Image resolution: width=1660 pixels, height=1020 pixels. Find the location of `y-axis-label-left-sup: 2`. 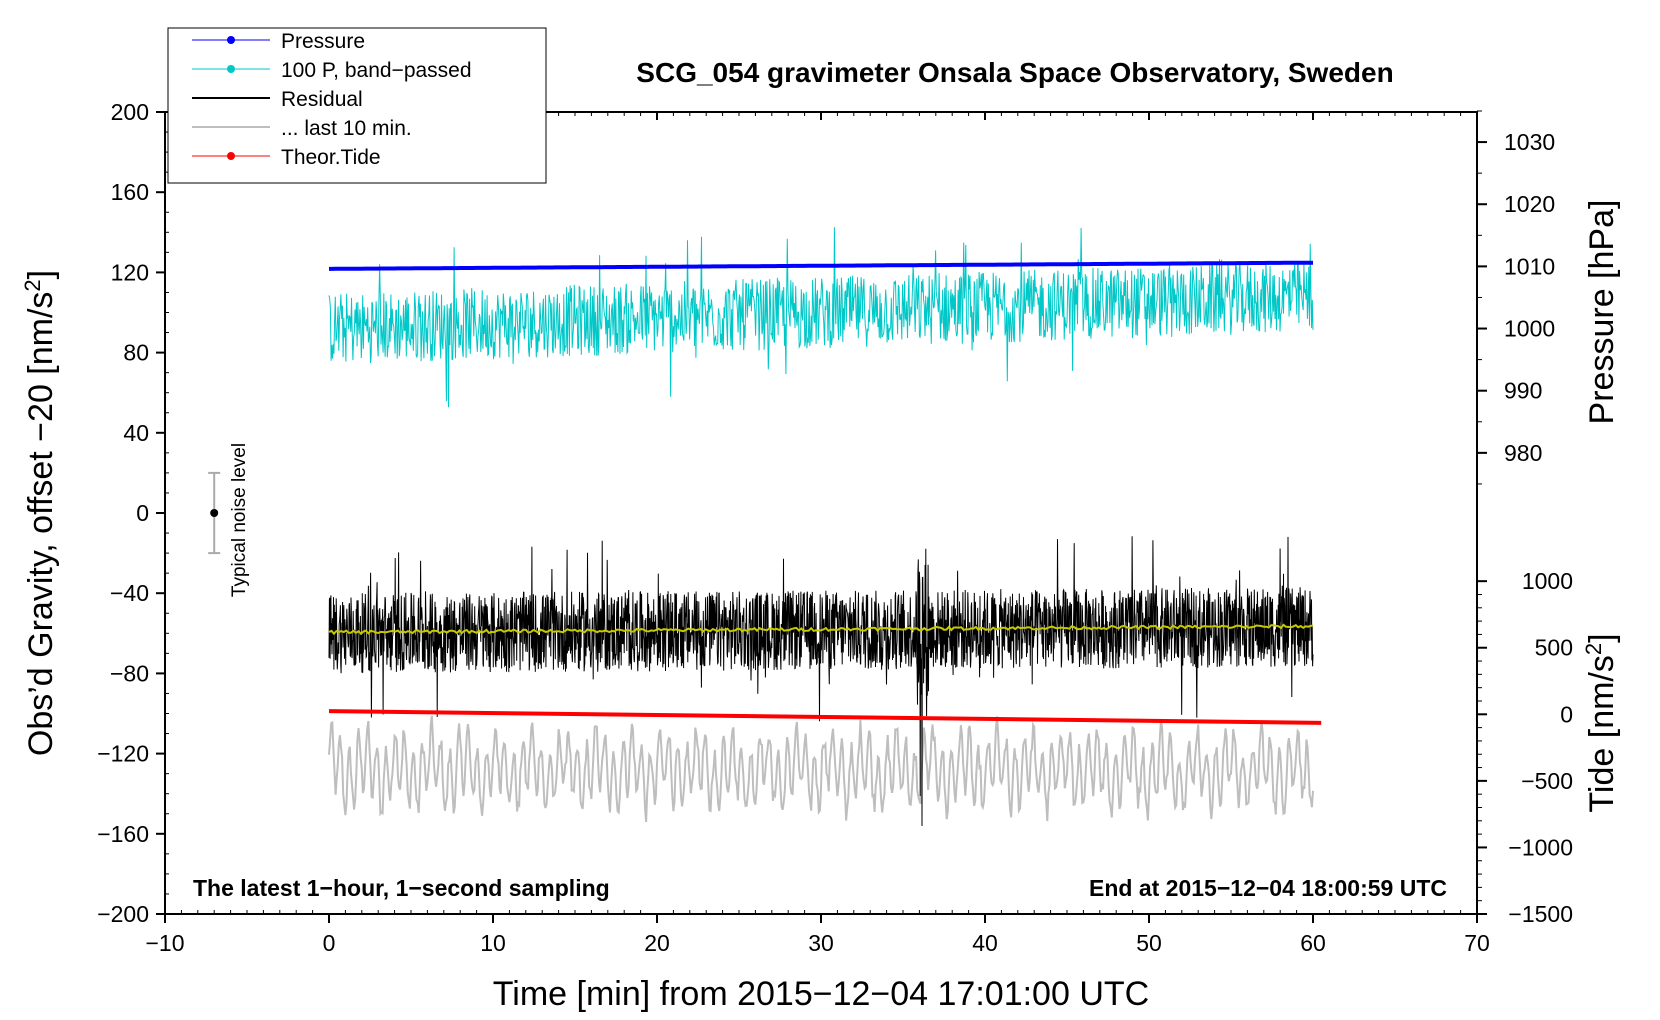

y-axis-label-left-sup: 2 is located at coordinates (32, 285).